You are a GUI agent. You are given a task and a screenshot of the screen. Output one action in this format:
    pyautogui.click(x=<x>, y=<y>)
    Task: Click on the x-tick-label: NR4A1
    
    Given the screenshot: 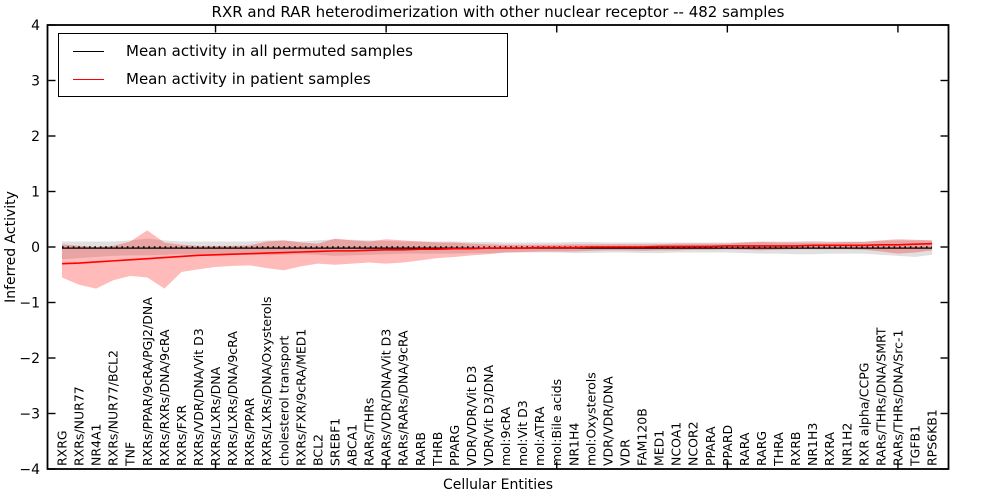 What is the action you would take?
    pyautogui.click(x=96, y=445)
    